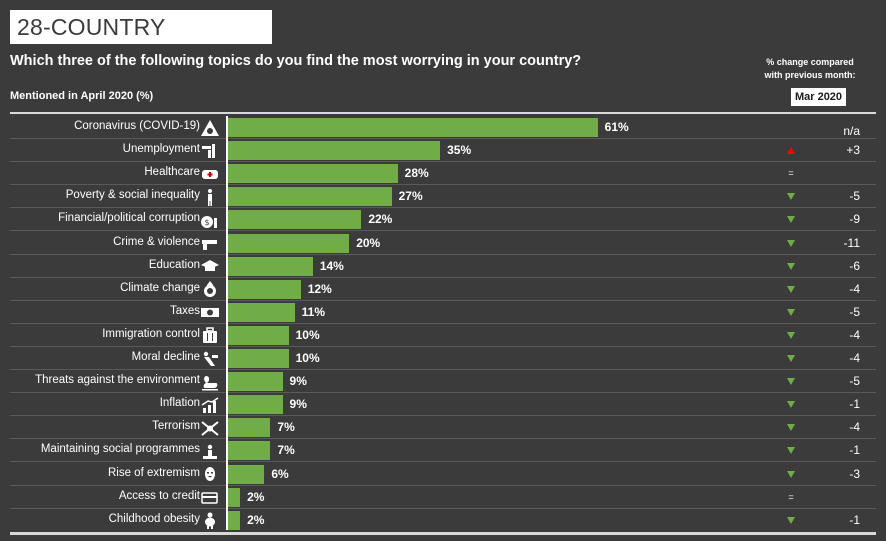 Image resolution: width=886 pixels, height=541 pixels. I want to click on category-label: Terrorism, so click(176, 426).